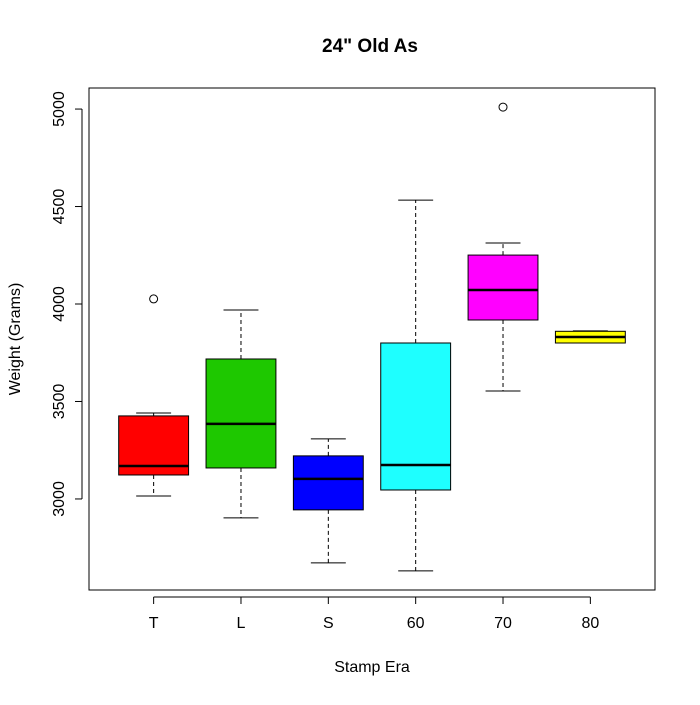 The image size is (700, 705). I want to click on y-axis-label: Weight (Grams), so click(15, 339).